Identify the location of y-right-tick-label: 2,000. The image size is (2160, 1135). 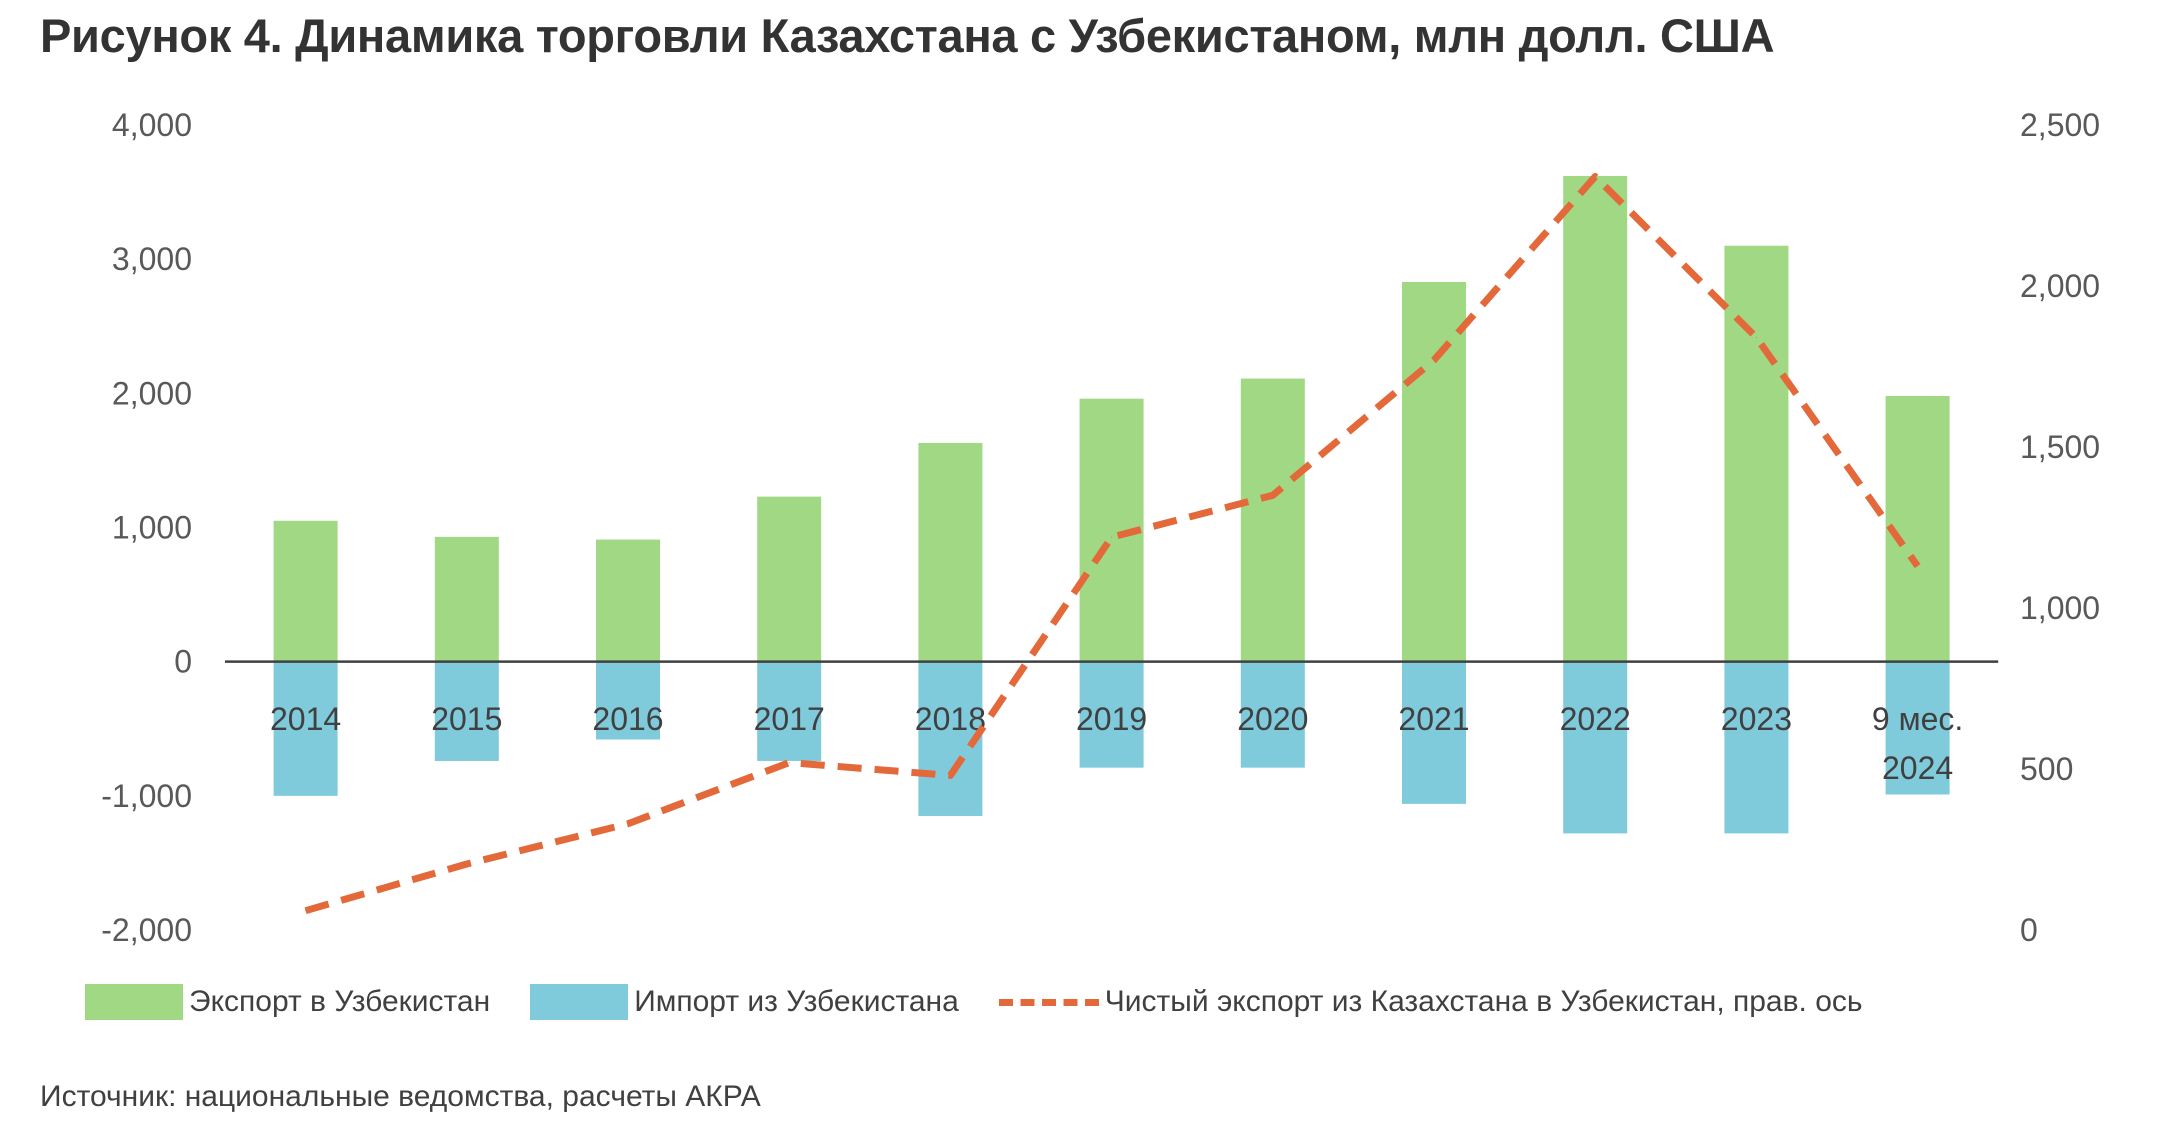
(2060, 286).